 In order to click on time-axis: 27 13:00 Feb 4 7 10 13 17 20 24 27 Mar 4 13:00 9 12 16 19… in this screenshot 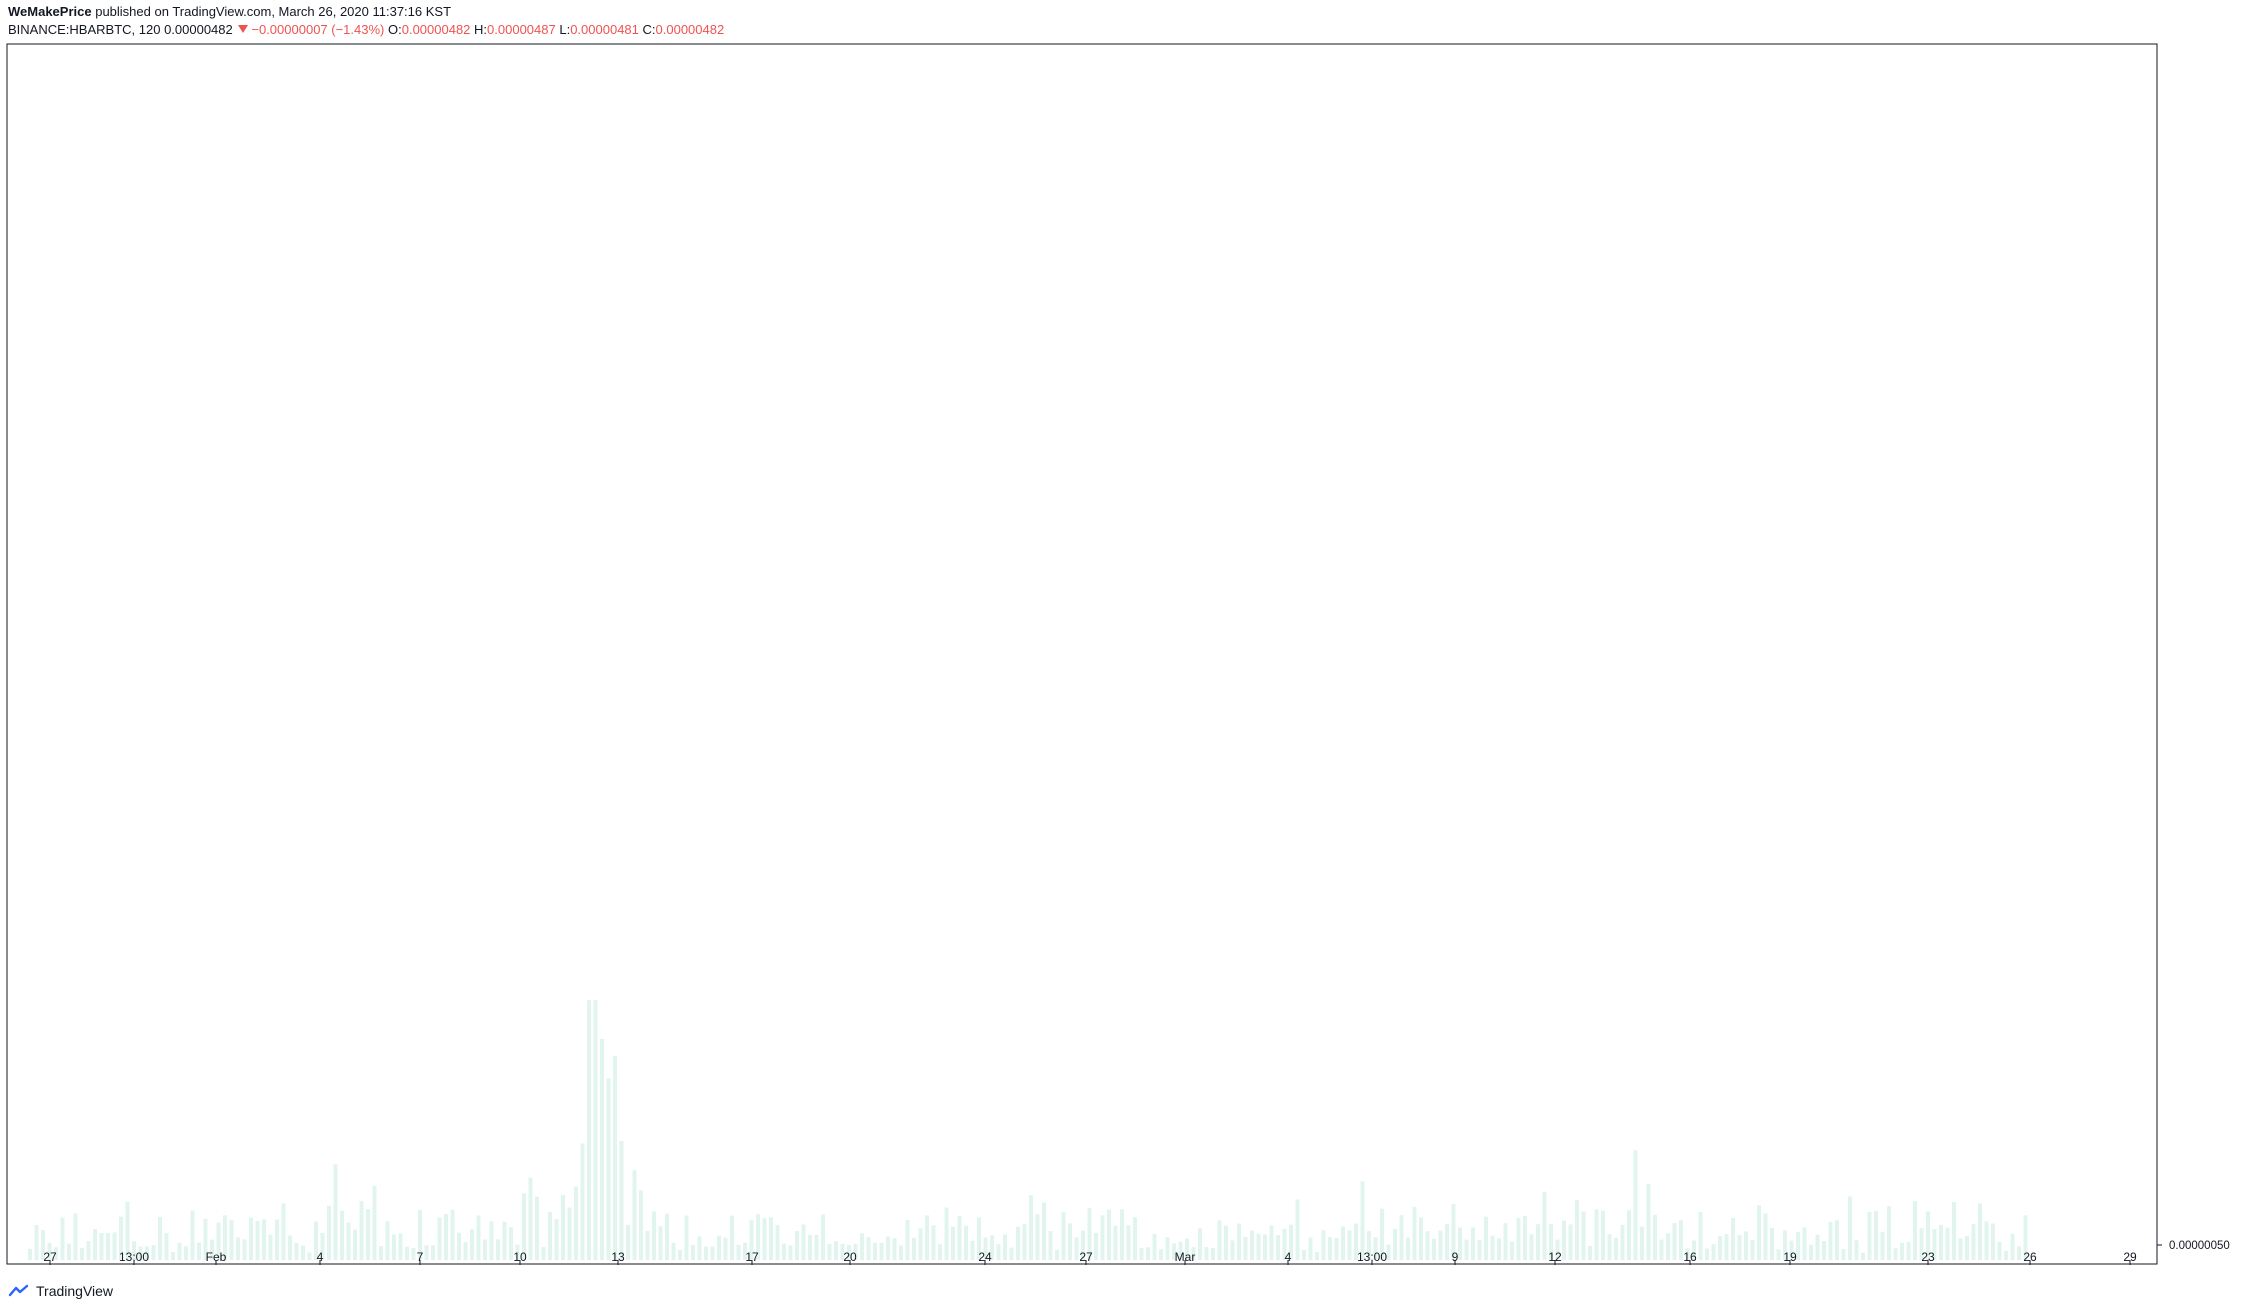, I will do `click(1090, 1257)`.